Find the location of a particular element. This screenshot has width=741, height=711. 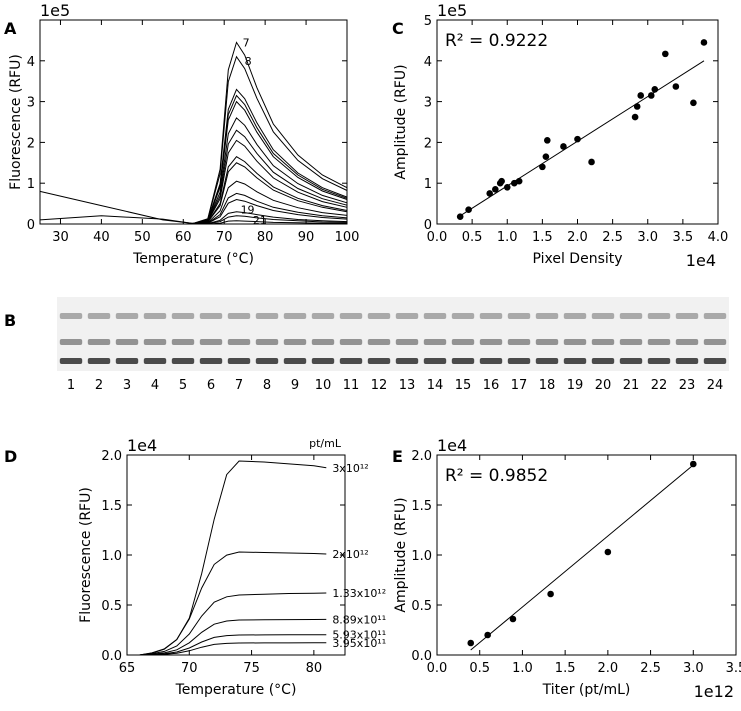

gel-background is located at coordinates (393, 334).